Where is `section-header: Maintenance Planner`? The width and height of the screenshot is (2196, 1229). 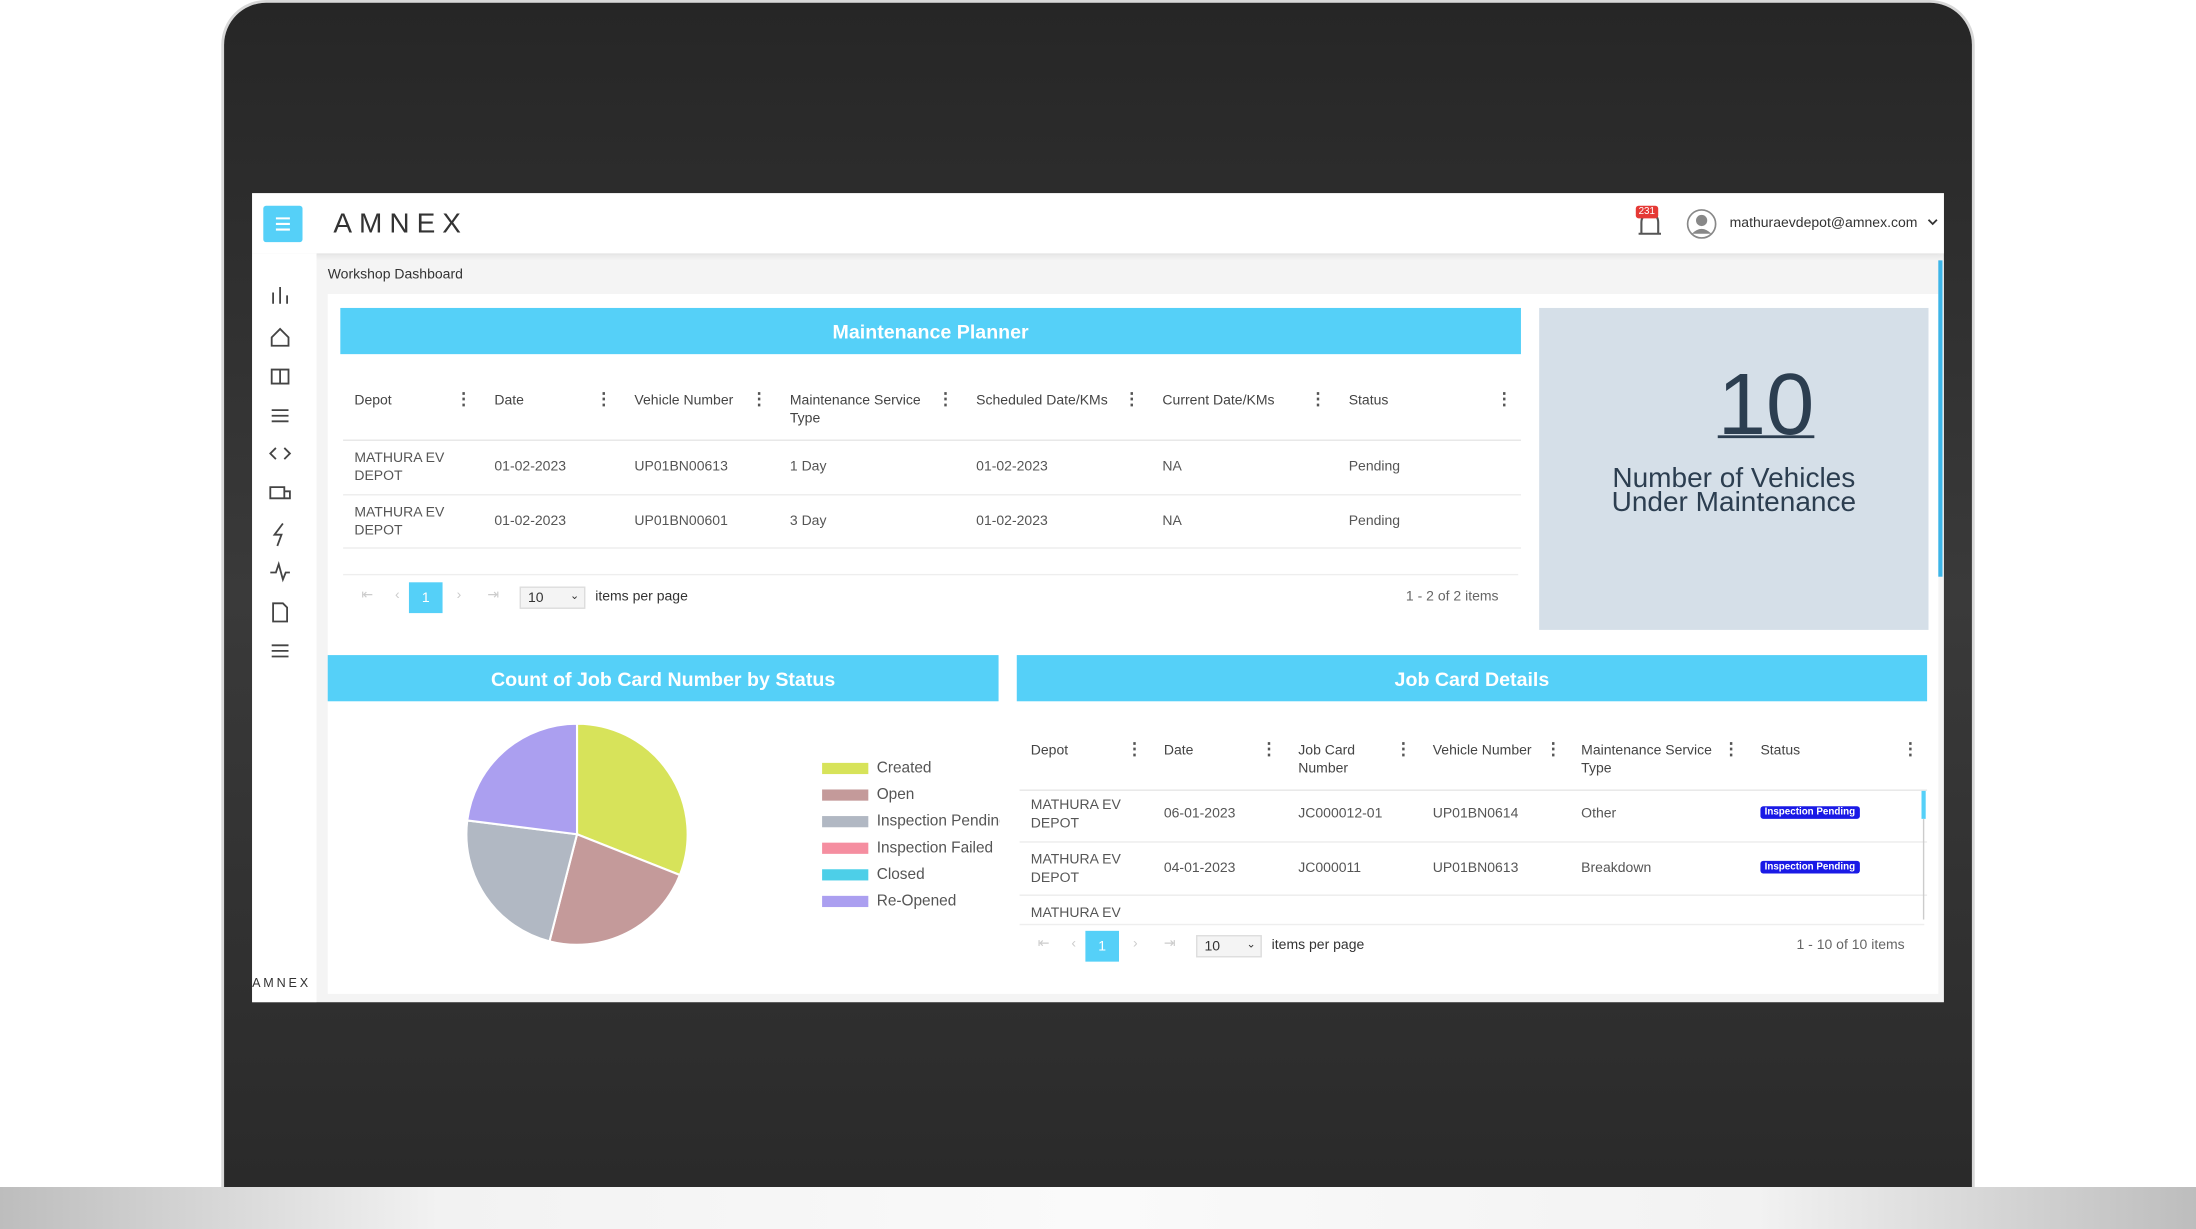 section-header: Maintenance Planner is located at coordinates (930, 331).